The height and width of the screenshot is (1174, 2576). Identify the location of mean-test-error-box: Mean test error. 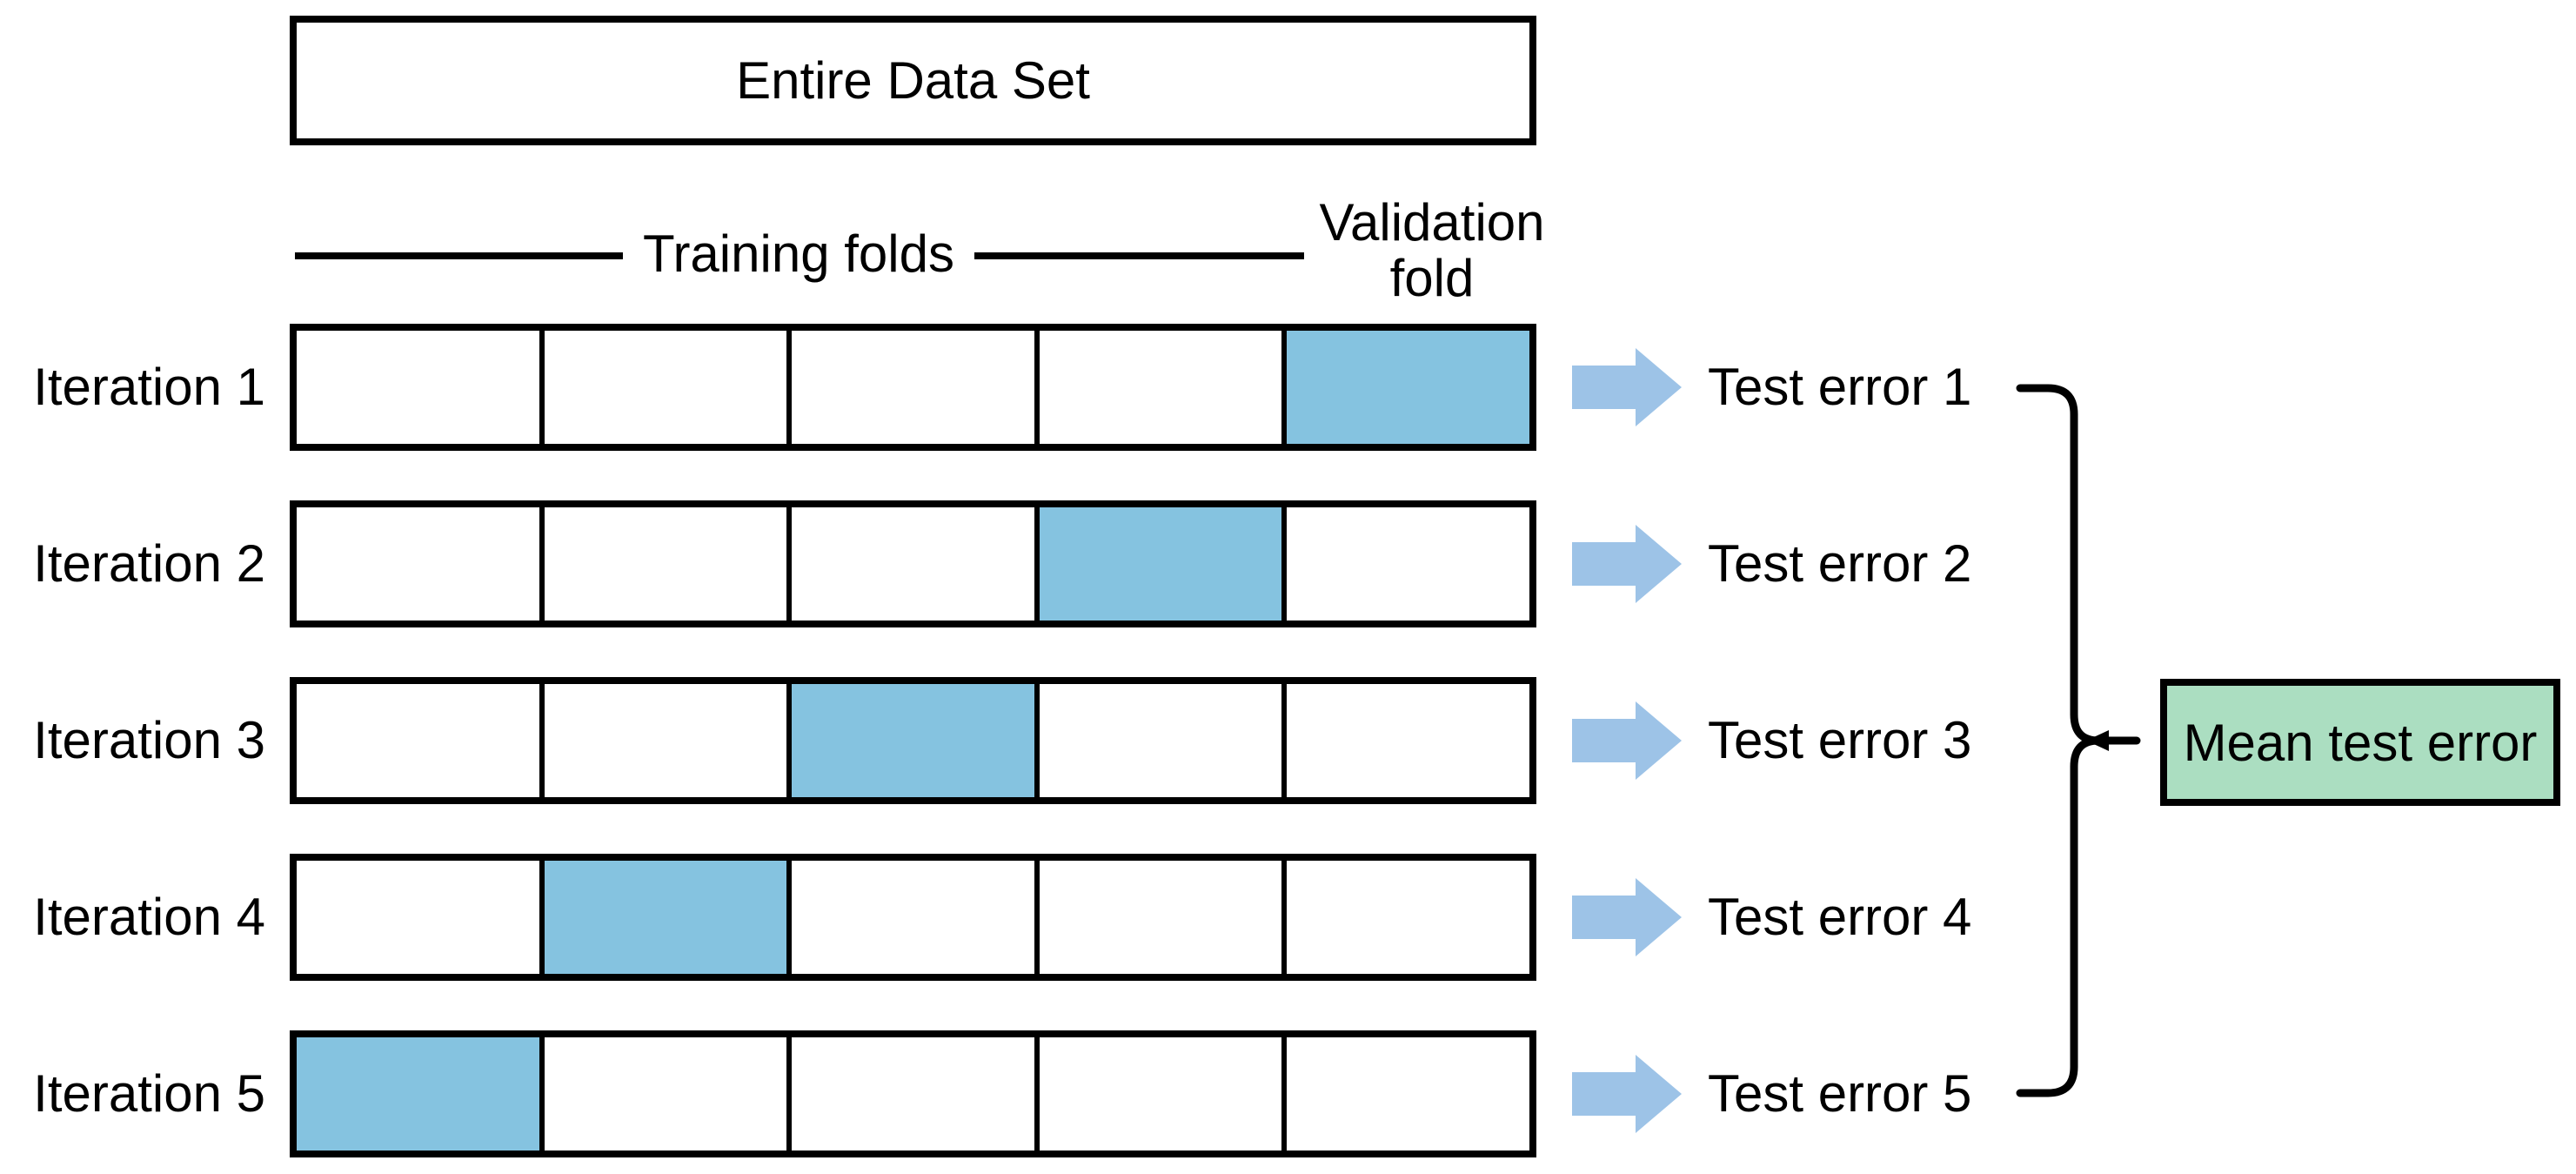
(2360, 742).